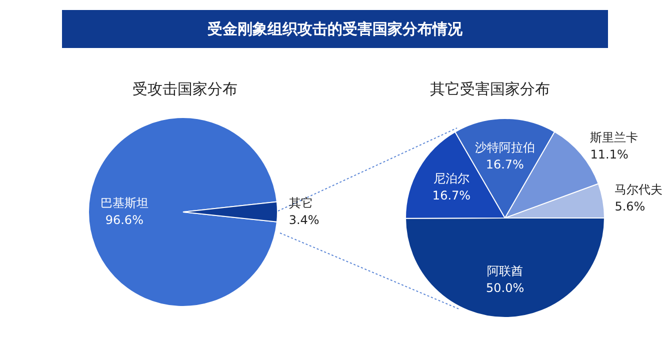 This screenshot has width=672, height=360. I want to click on slice-label: 沙特阿拉伯, so click(504, 147).